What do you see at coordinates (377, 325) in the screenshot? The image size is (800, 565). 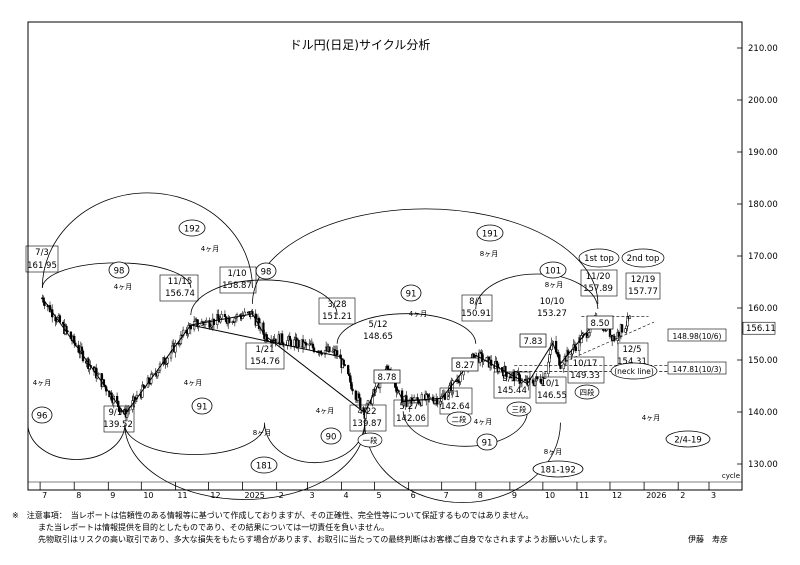 I see `annotation-14: 5/12` at bounding box center [377, 325].